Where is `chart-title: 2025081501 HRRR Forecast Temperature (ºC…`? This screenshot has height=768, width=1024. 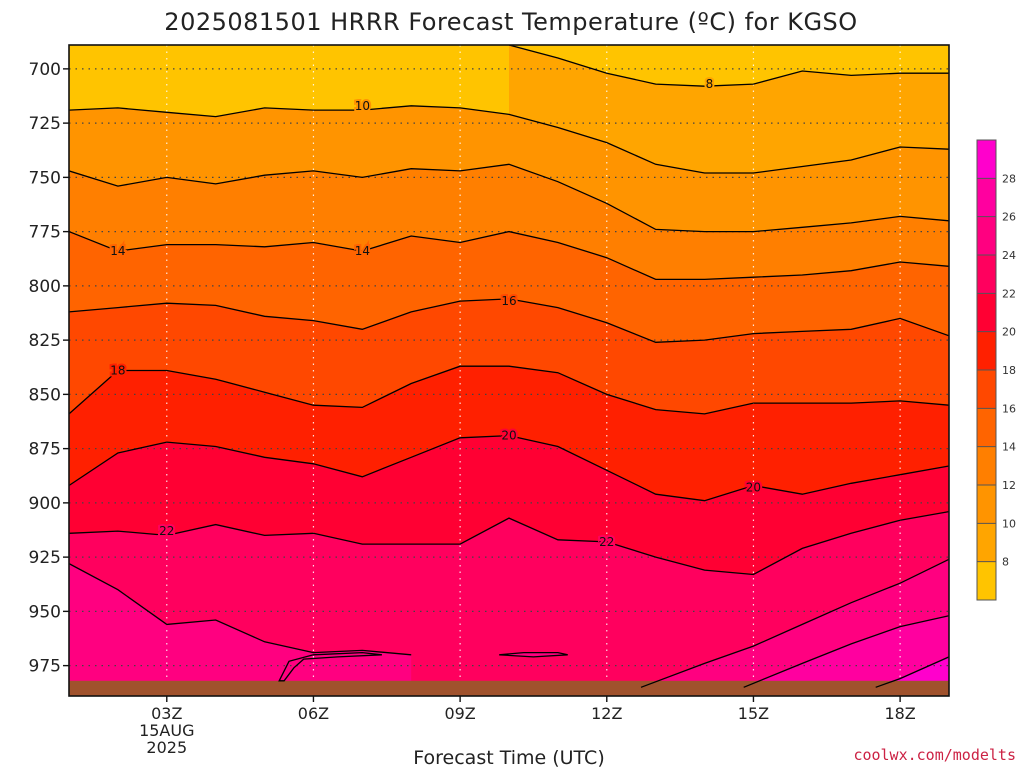
chart-title: 2025081501 HRRR Forecast Temperature (ºC… is located at coordinates (510, 22).